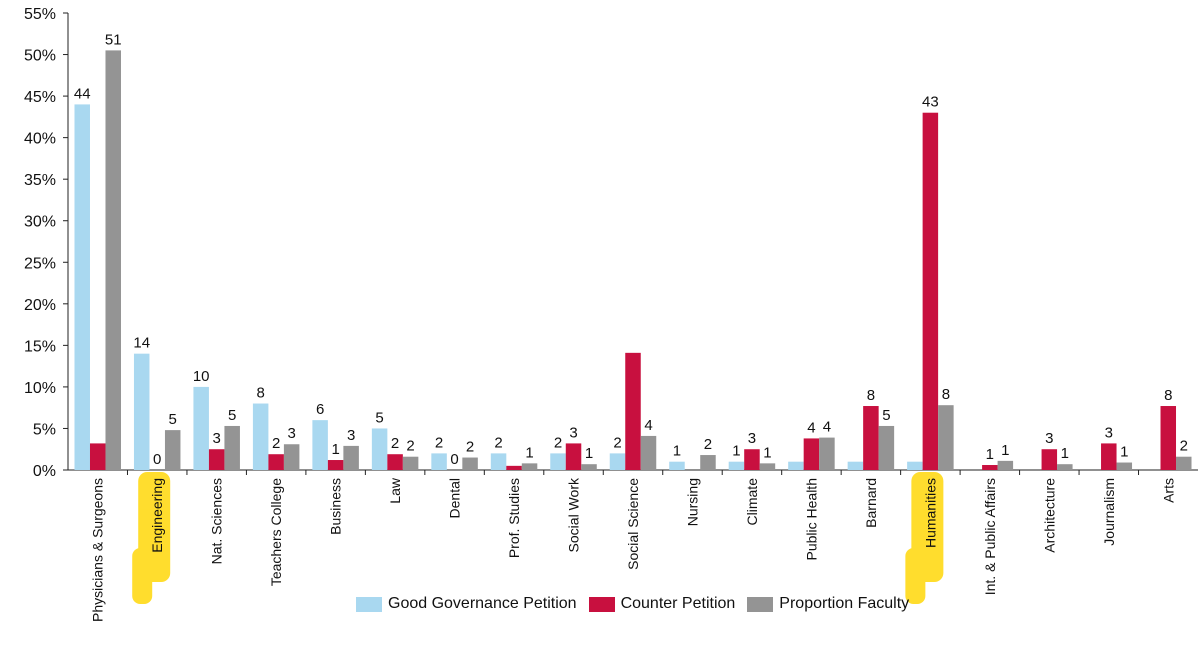 The width and height of the screenshot is (1200, 663). What do you see at coordinates (44, 429) in the screenshot?
I see `y-tick-label: 5%` at bounding box center [44, 429].